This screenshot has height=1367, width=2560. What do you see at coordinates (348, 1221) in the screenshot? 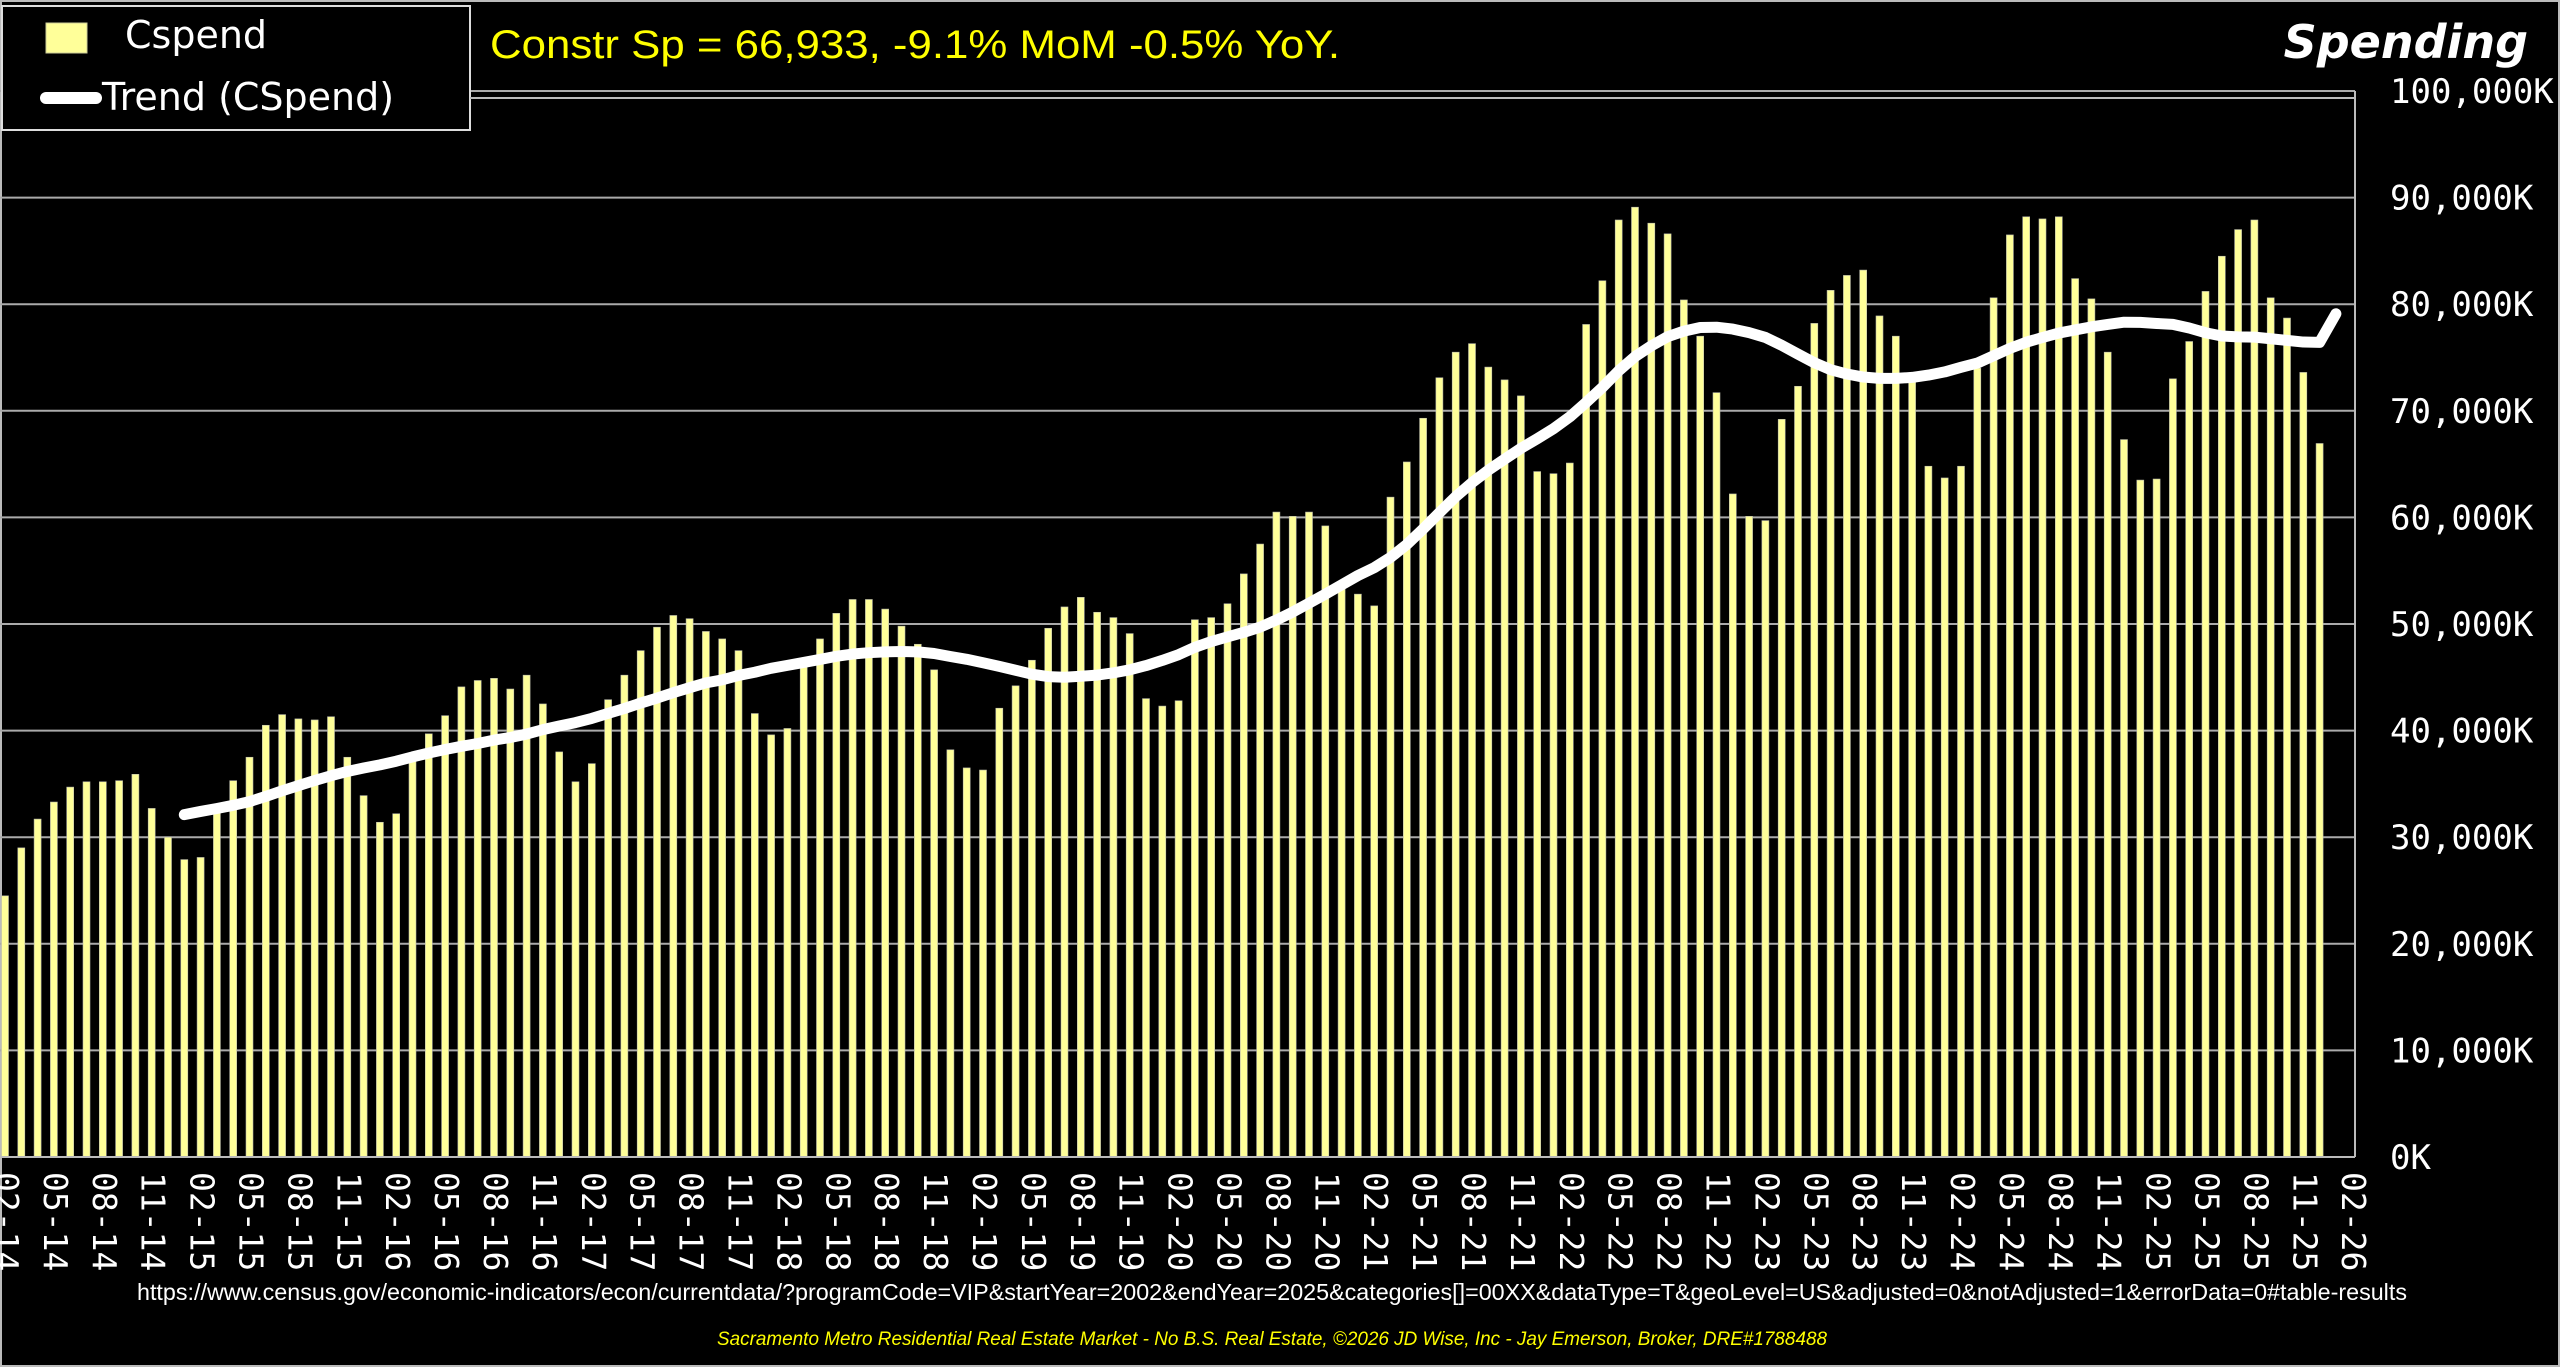
I see `x-tick-label: 11-15` at bounding box center [348, 1221].